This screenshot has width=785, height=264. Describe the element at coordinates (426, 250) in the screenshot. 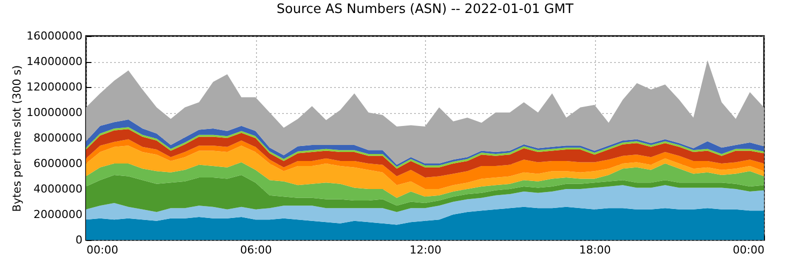

I see `x-tick-label: 12:00` at that location.